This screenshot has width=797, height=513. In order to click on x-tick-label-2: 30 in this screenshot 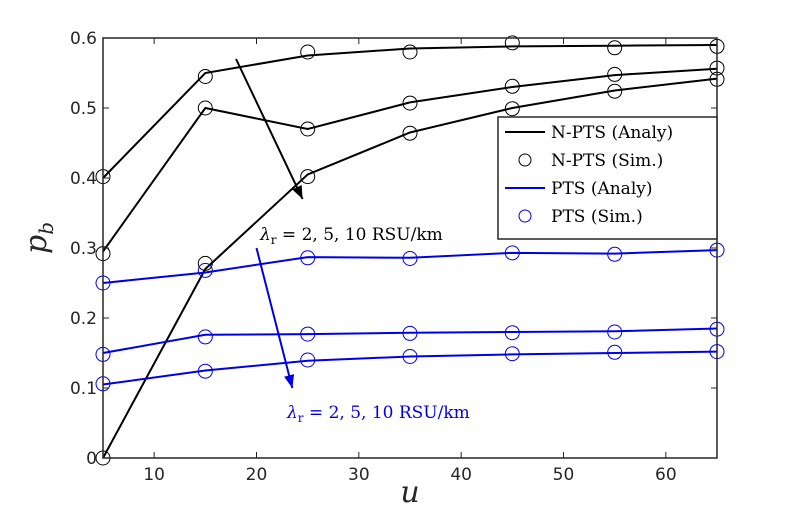, I will do `click(359, 475)`.